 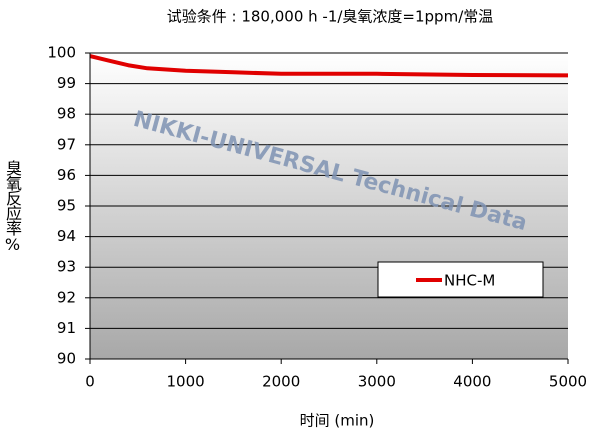 I want to click on chart-title: 试验条件 : 180,000 h -1/臭氧浓度=1ppm/常温, so click(x=330, y=17).